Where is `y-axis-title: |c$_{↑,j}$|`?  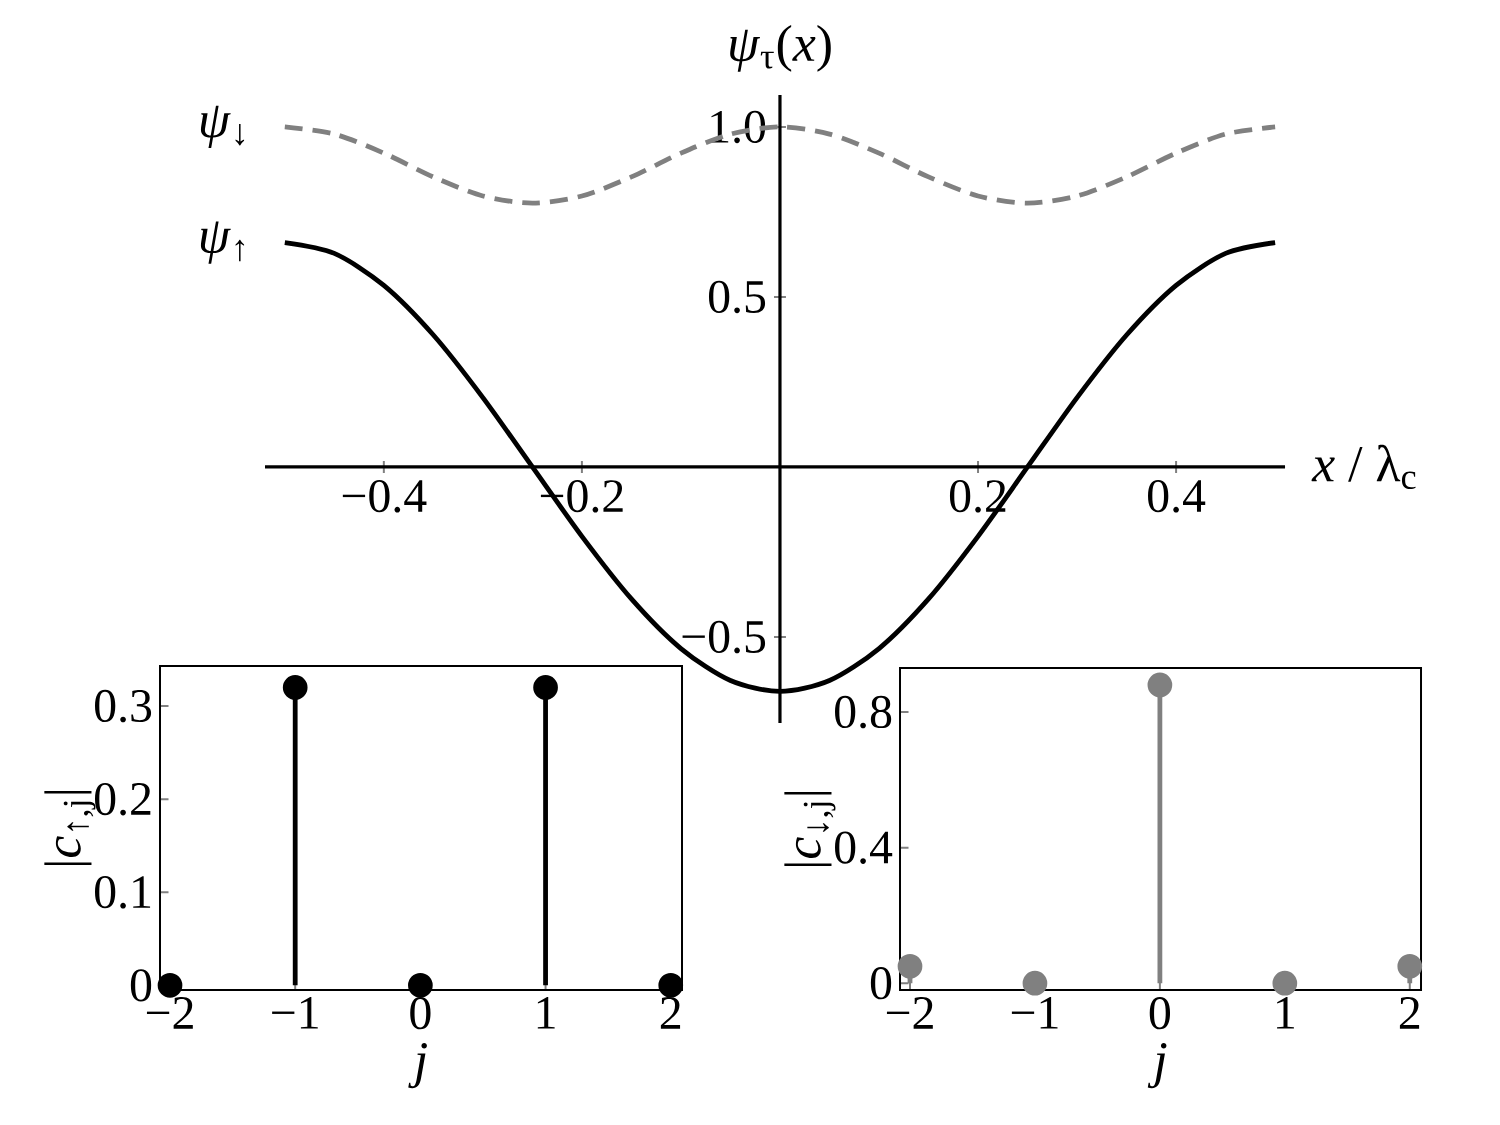
y-axis-title: |c$_{↑,j}$| is located at coordinates (70, 828).